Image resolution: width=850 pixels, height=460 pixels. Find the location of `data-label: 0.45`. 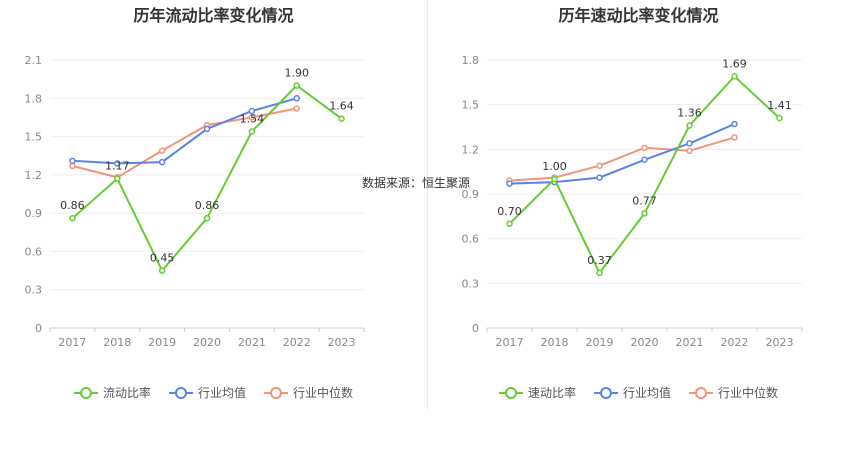

data-label: 0.45 is located at coordinates (162, 258).